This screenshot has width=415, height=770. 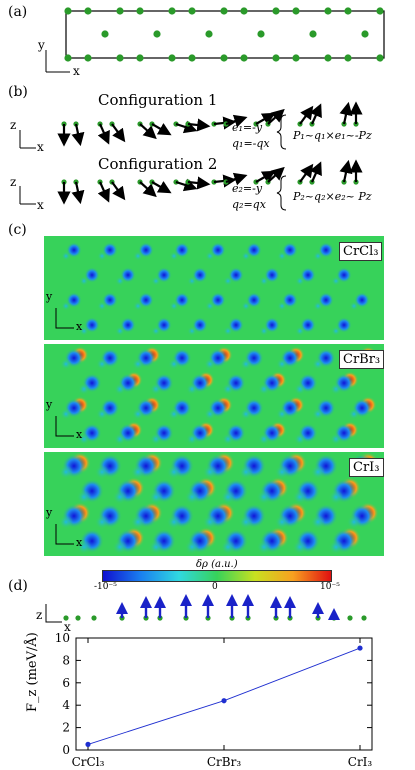 I want to click on x-tick-label: CrCl₃, so click(x=88, y=762).